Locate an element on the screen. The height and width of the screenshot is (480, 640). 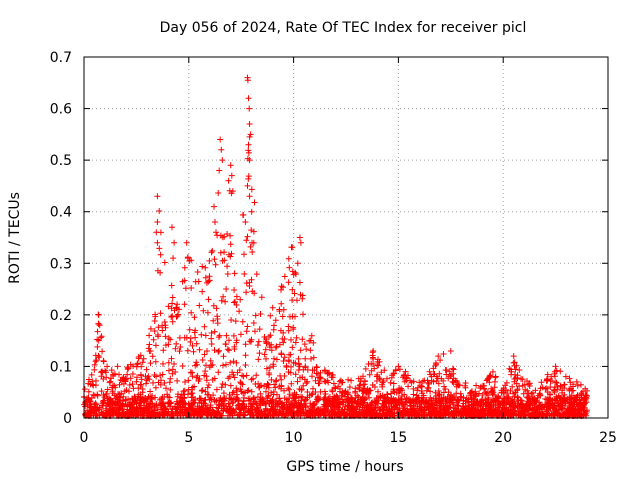
x-tick-label: 0 is located at coordinates (84, 438).